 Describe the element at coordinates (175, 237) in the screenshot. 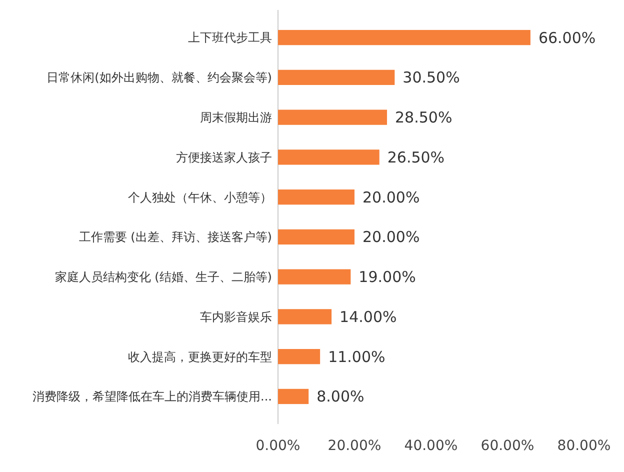

I see `y-tick-label: 工作需要 (出差、拜访、接送客户等)` at that location.